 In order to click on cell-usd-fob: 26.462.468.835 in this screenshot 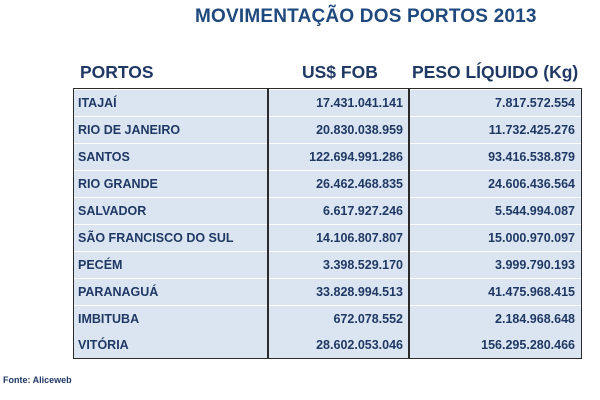, I will do `click(359, 184)`.